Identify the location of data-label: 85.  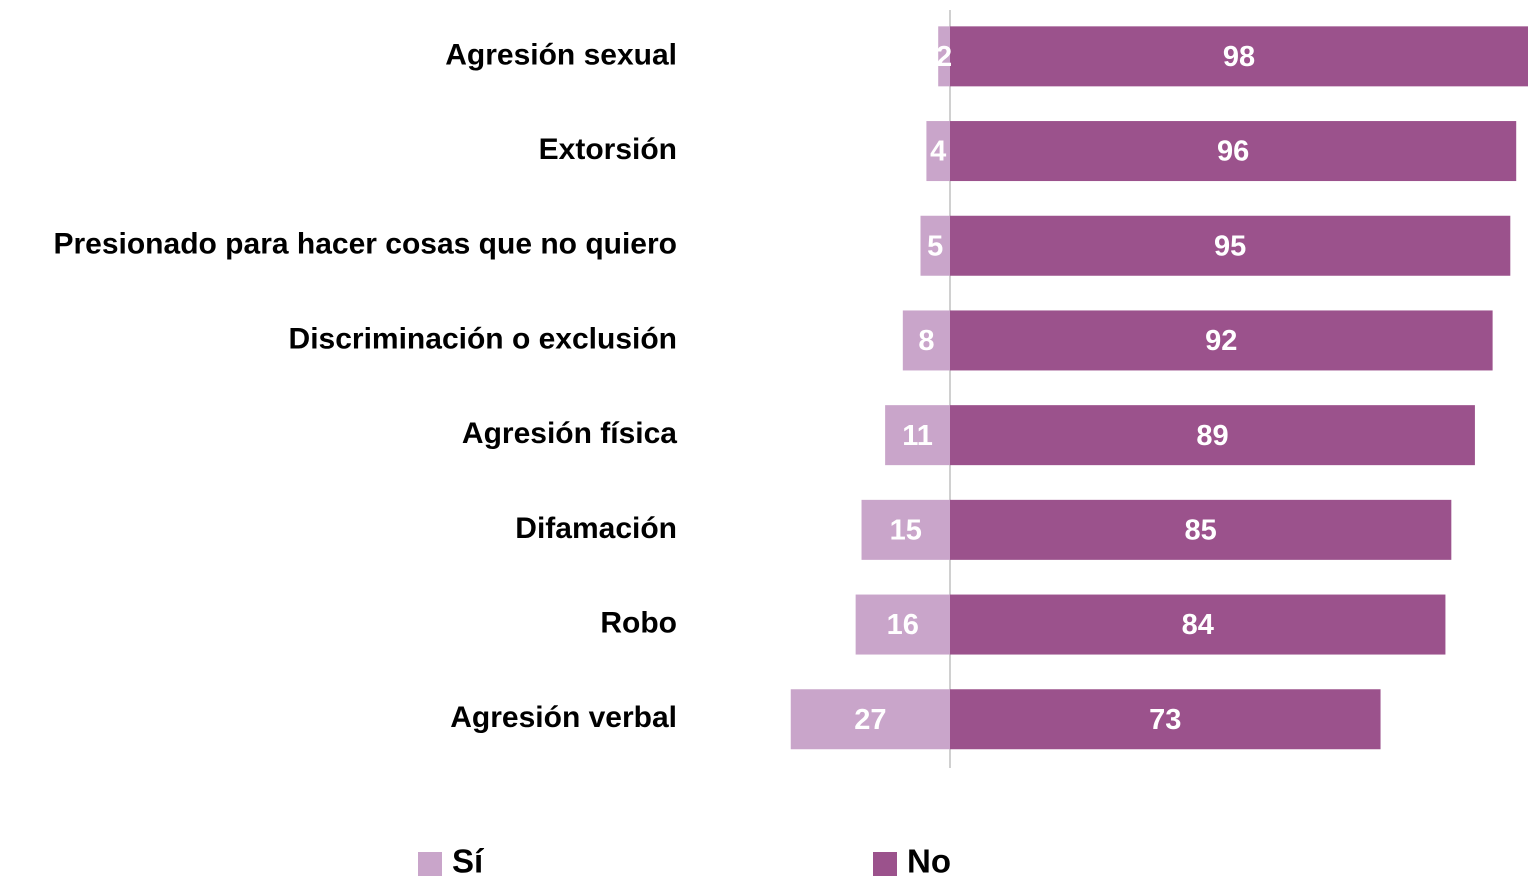
(1201, 531).